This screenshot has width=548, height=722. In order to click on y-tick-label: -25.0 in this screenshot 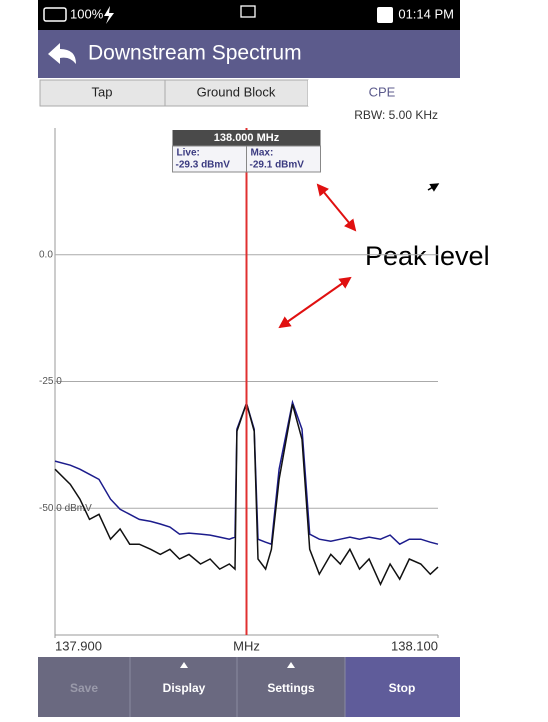, I will do `click(50, 381)`.